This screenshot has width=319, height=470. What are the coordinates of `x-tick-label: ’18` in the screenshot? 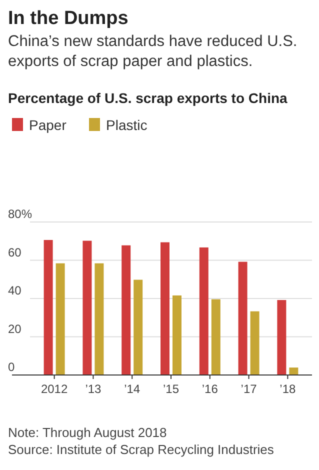 It's located at (288, 389).